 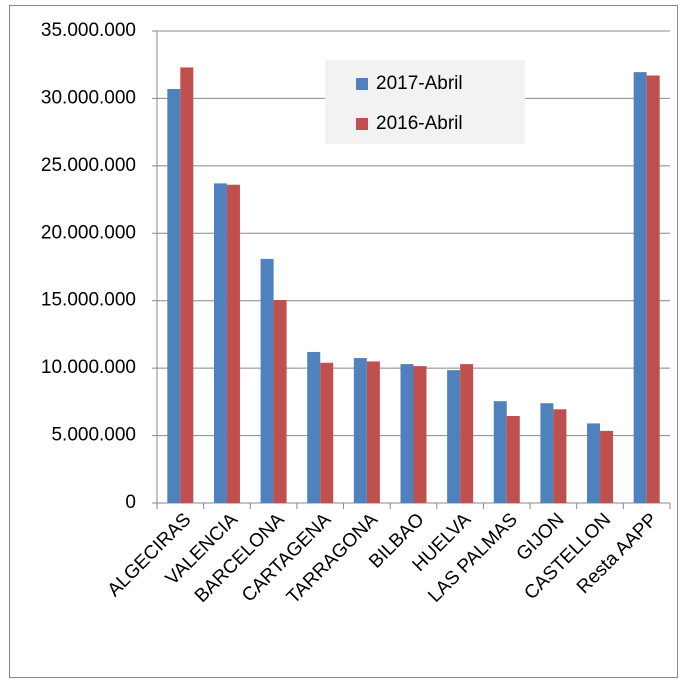 I want to click on legend-label: 2017-Abril, so click(x=419, y=83).